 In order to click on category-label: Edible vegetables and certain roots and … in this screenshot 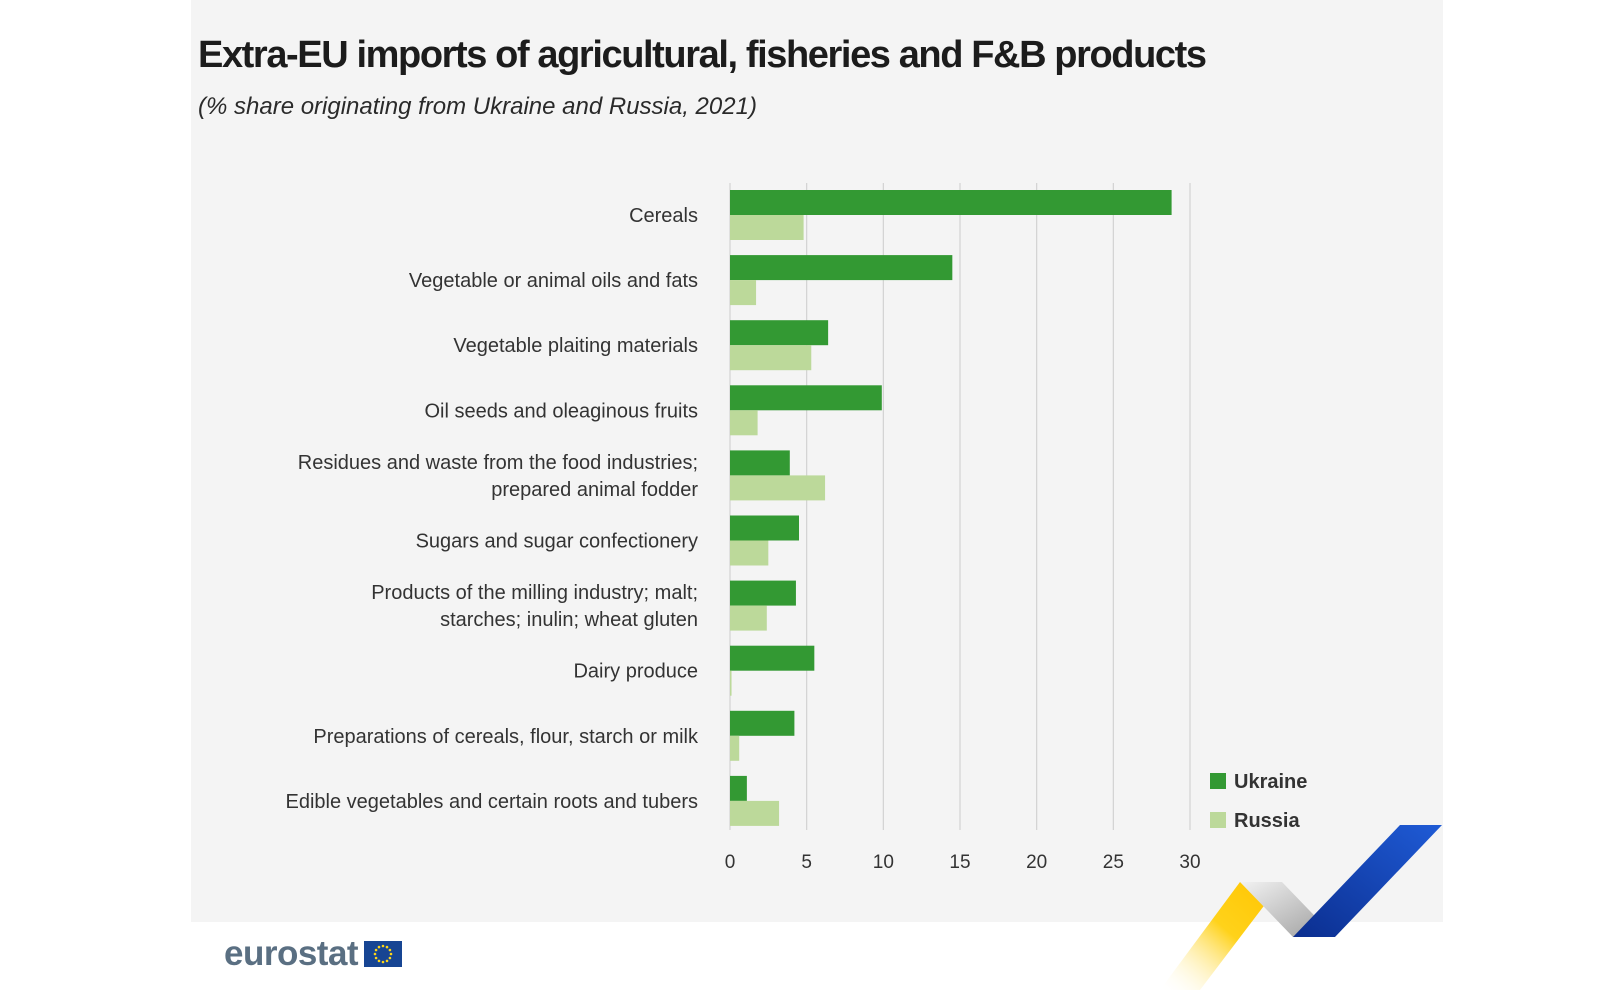, I will do `click(492, 802)`.